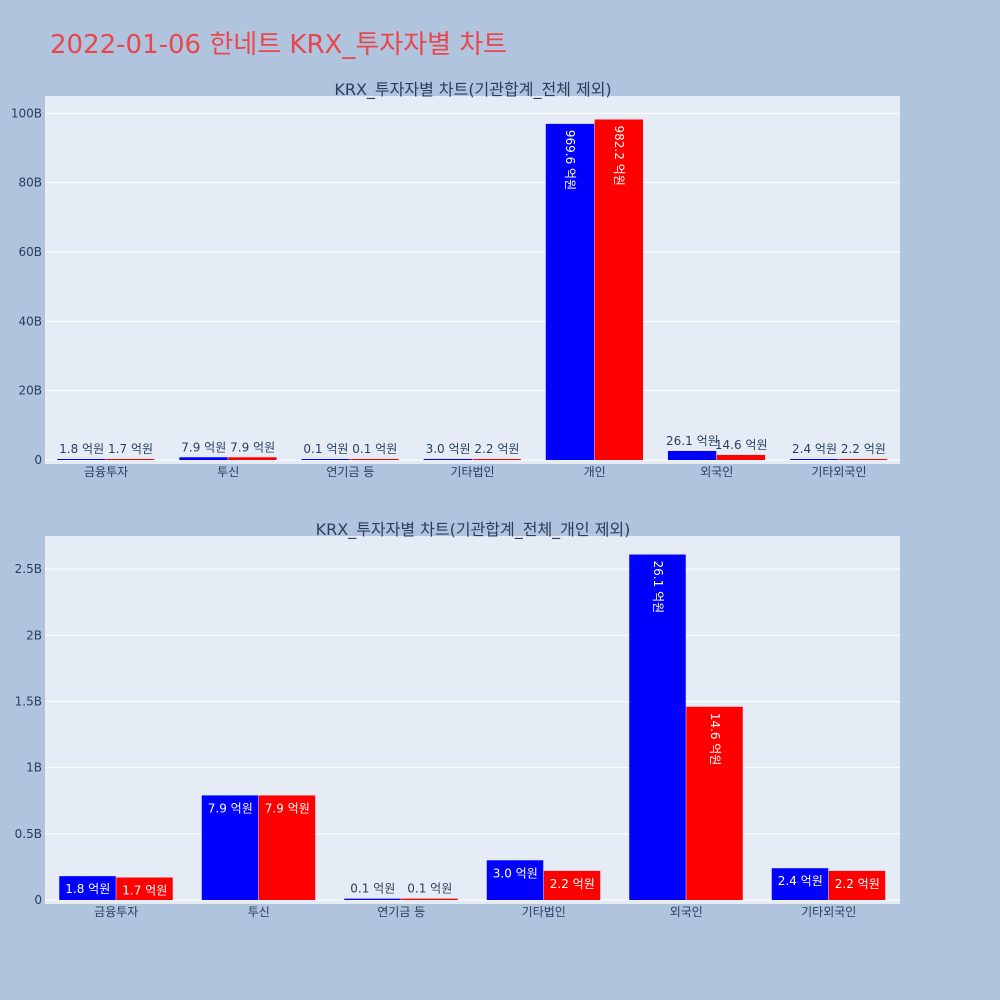 Image resolution: width=1000 pixels, height=1000 pixels. What do you see at coordinates (30, 252) in the screenshot?
I see `y-tick-label: 60B` at bounding box center [30, 252].